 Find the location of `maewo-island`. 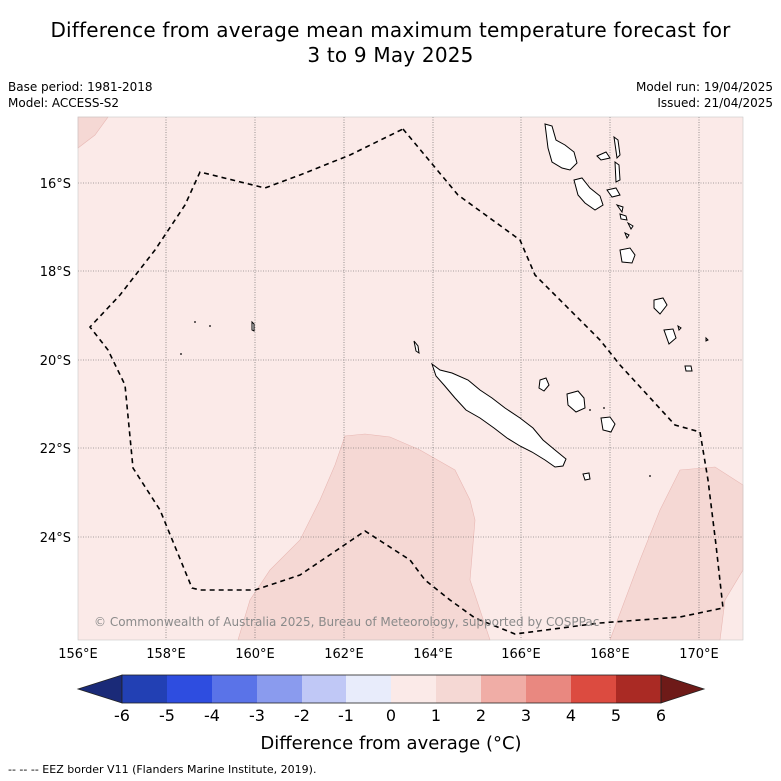

maewo-island is located at coordinates (617, 147).